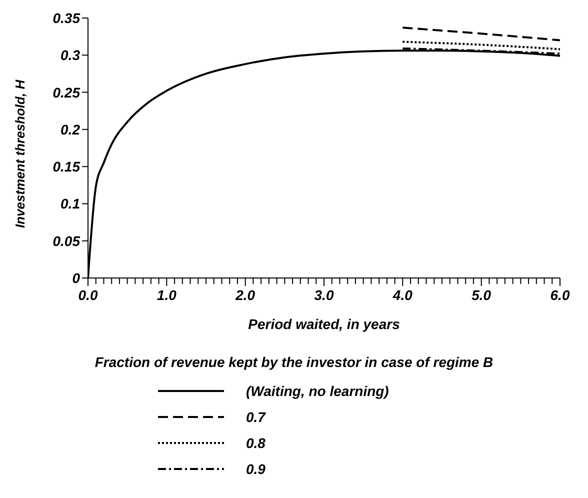 The image size is (588, 498). Describe the element at coordinates (76, 278) in the screenshot. I see `y-tick-label: 0` at that location.